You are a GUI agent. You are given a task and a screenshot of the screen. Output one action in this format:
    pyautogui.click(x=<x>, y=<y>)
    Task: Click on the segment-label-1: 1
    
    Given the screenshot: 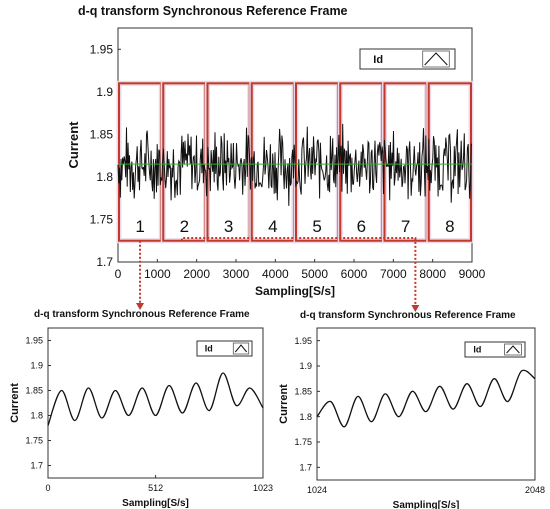 What is the action you would take?
    pyautogui.click(x=139, y=226)
    